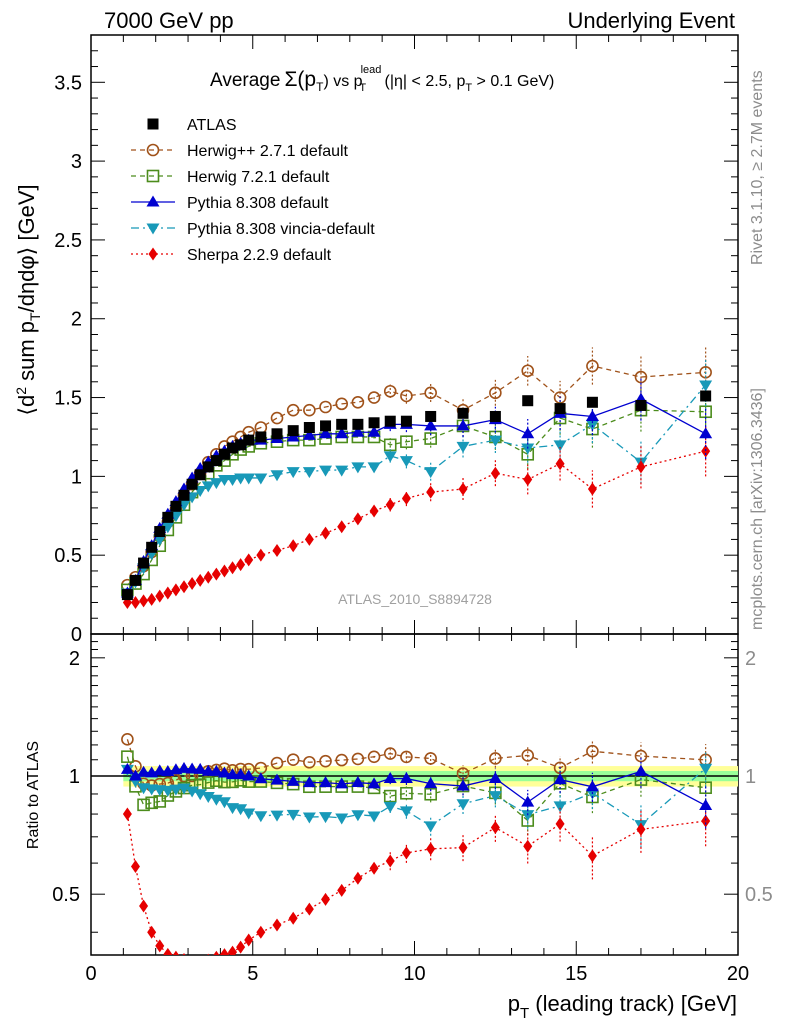 The image size is (786, 1024). I want to click on rivet-label: Rivet 3.1.10, ≥ 2.7M events, so click(757, 167).